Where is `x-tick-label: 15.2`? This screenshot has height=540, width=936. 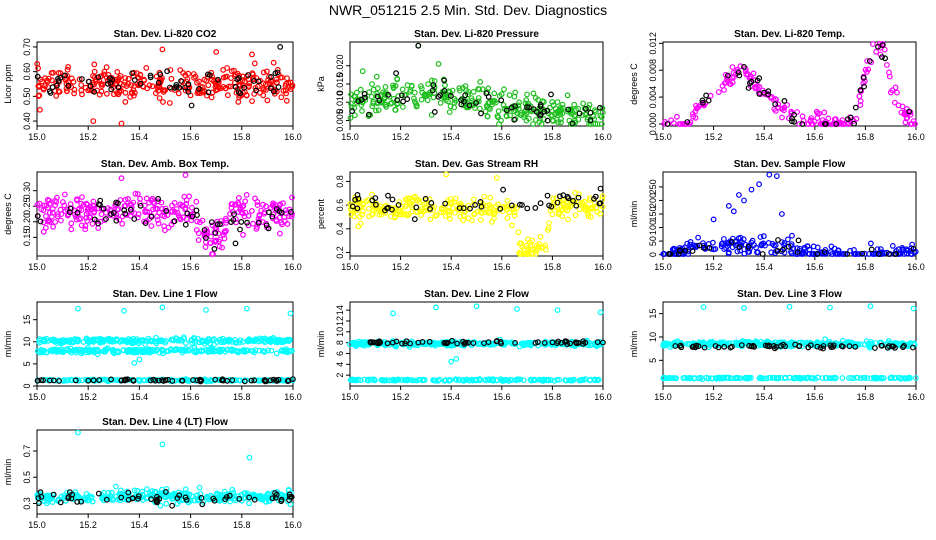
x-tick-label: 15.2 is located at coordinates (714, 137).